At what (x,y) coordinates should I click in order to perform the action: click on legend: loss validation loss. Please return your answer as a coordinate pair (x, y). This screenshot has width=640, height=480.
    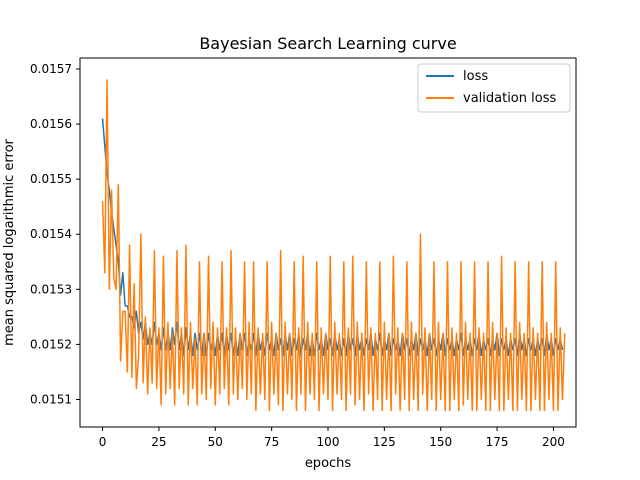
    Looking at the image, I should click on (494, 88).